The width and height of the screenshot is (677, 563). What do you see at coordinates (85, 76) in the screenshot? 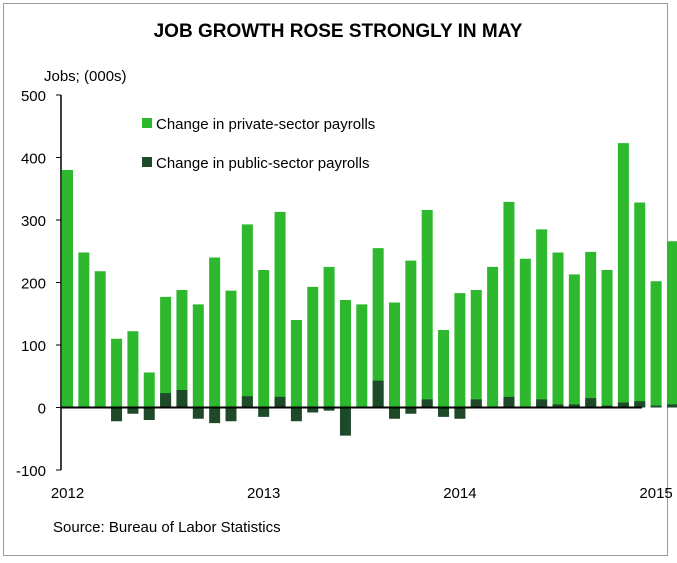
I see `y-axis-label: Jobs; (000s)` at bounding box center [85, 76].